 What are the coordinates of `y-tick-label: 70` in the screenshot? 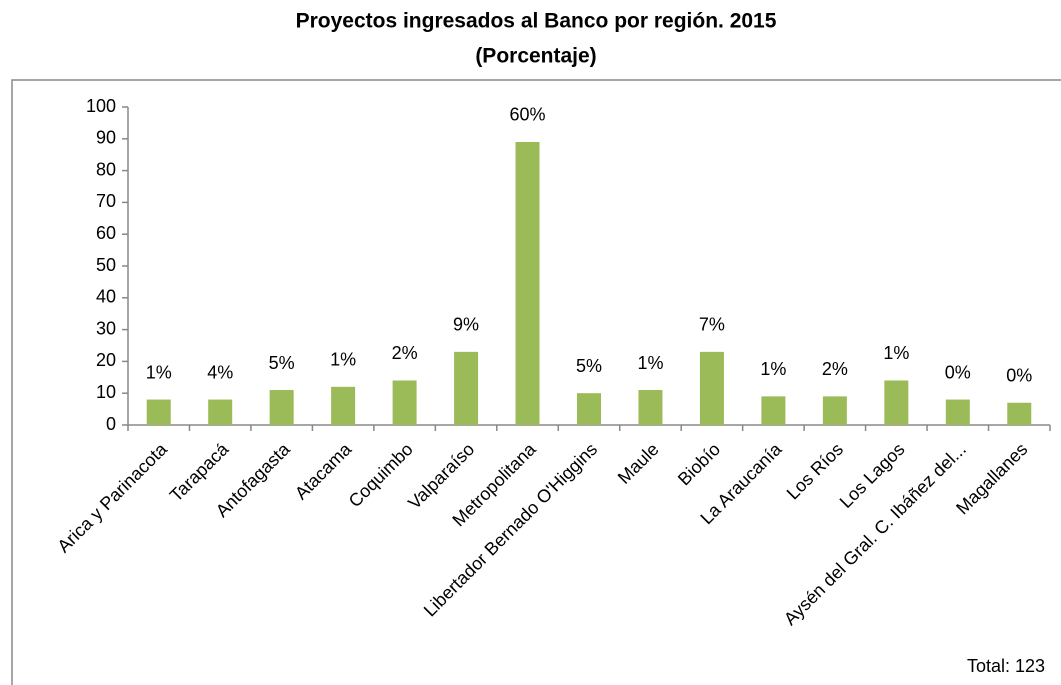 It's located at (106, 201).